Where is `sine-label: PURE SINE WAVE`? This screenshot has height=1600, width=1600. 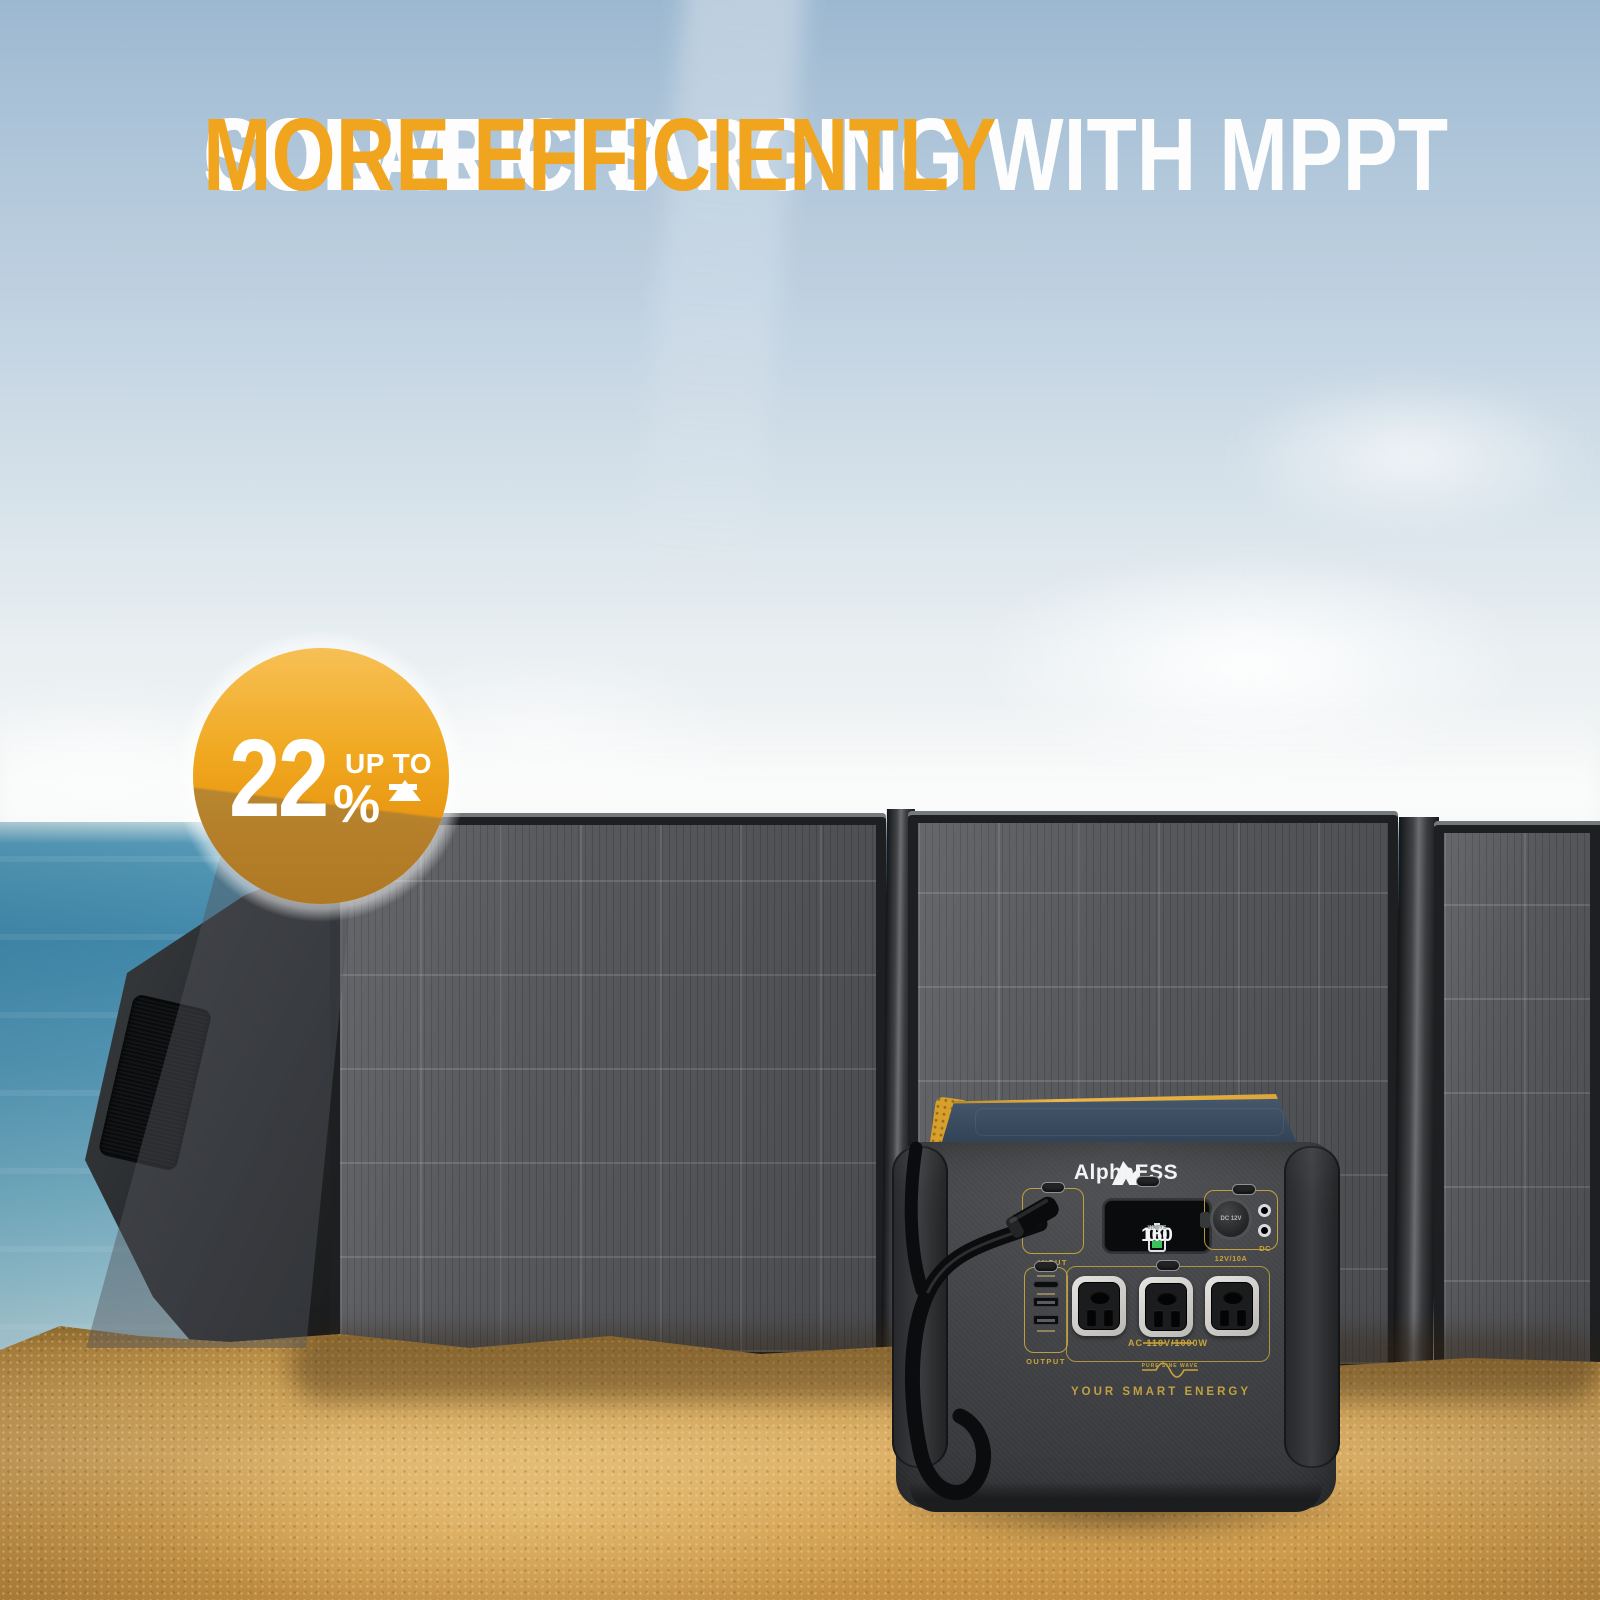 sine-label: PURE SINE WAVE is located at coordinates (1170, 1366).